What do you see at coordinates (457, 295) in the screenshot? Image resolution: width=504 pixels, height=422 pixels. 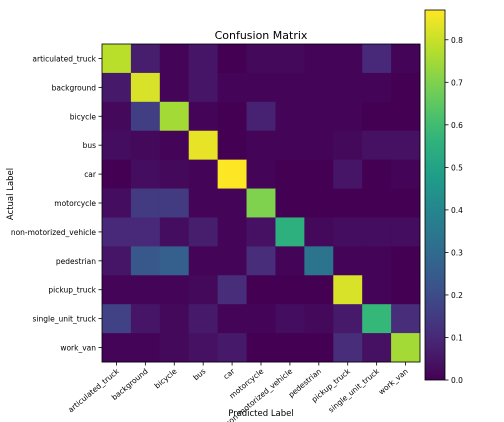 I see `colorbar-tick-label: 0.2` at bounding box center [457, 295].